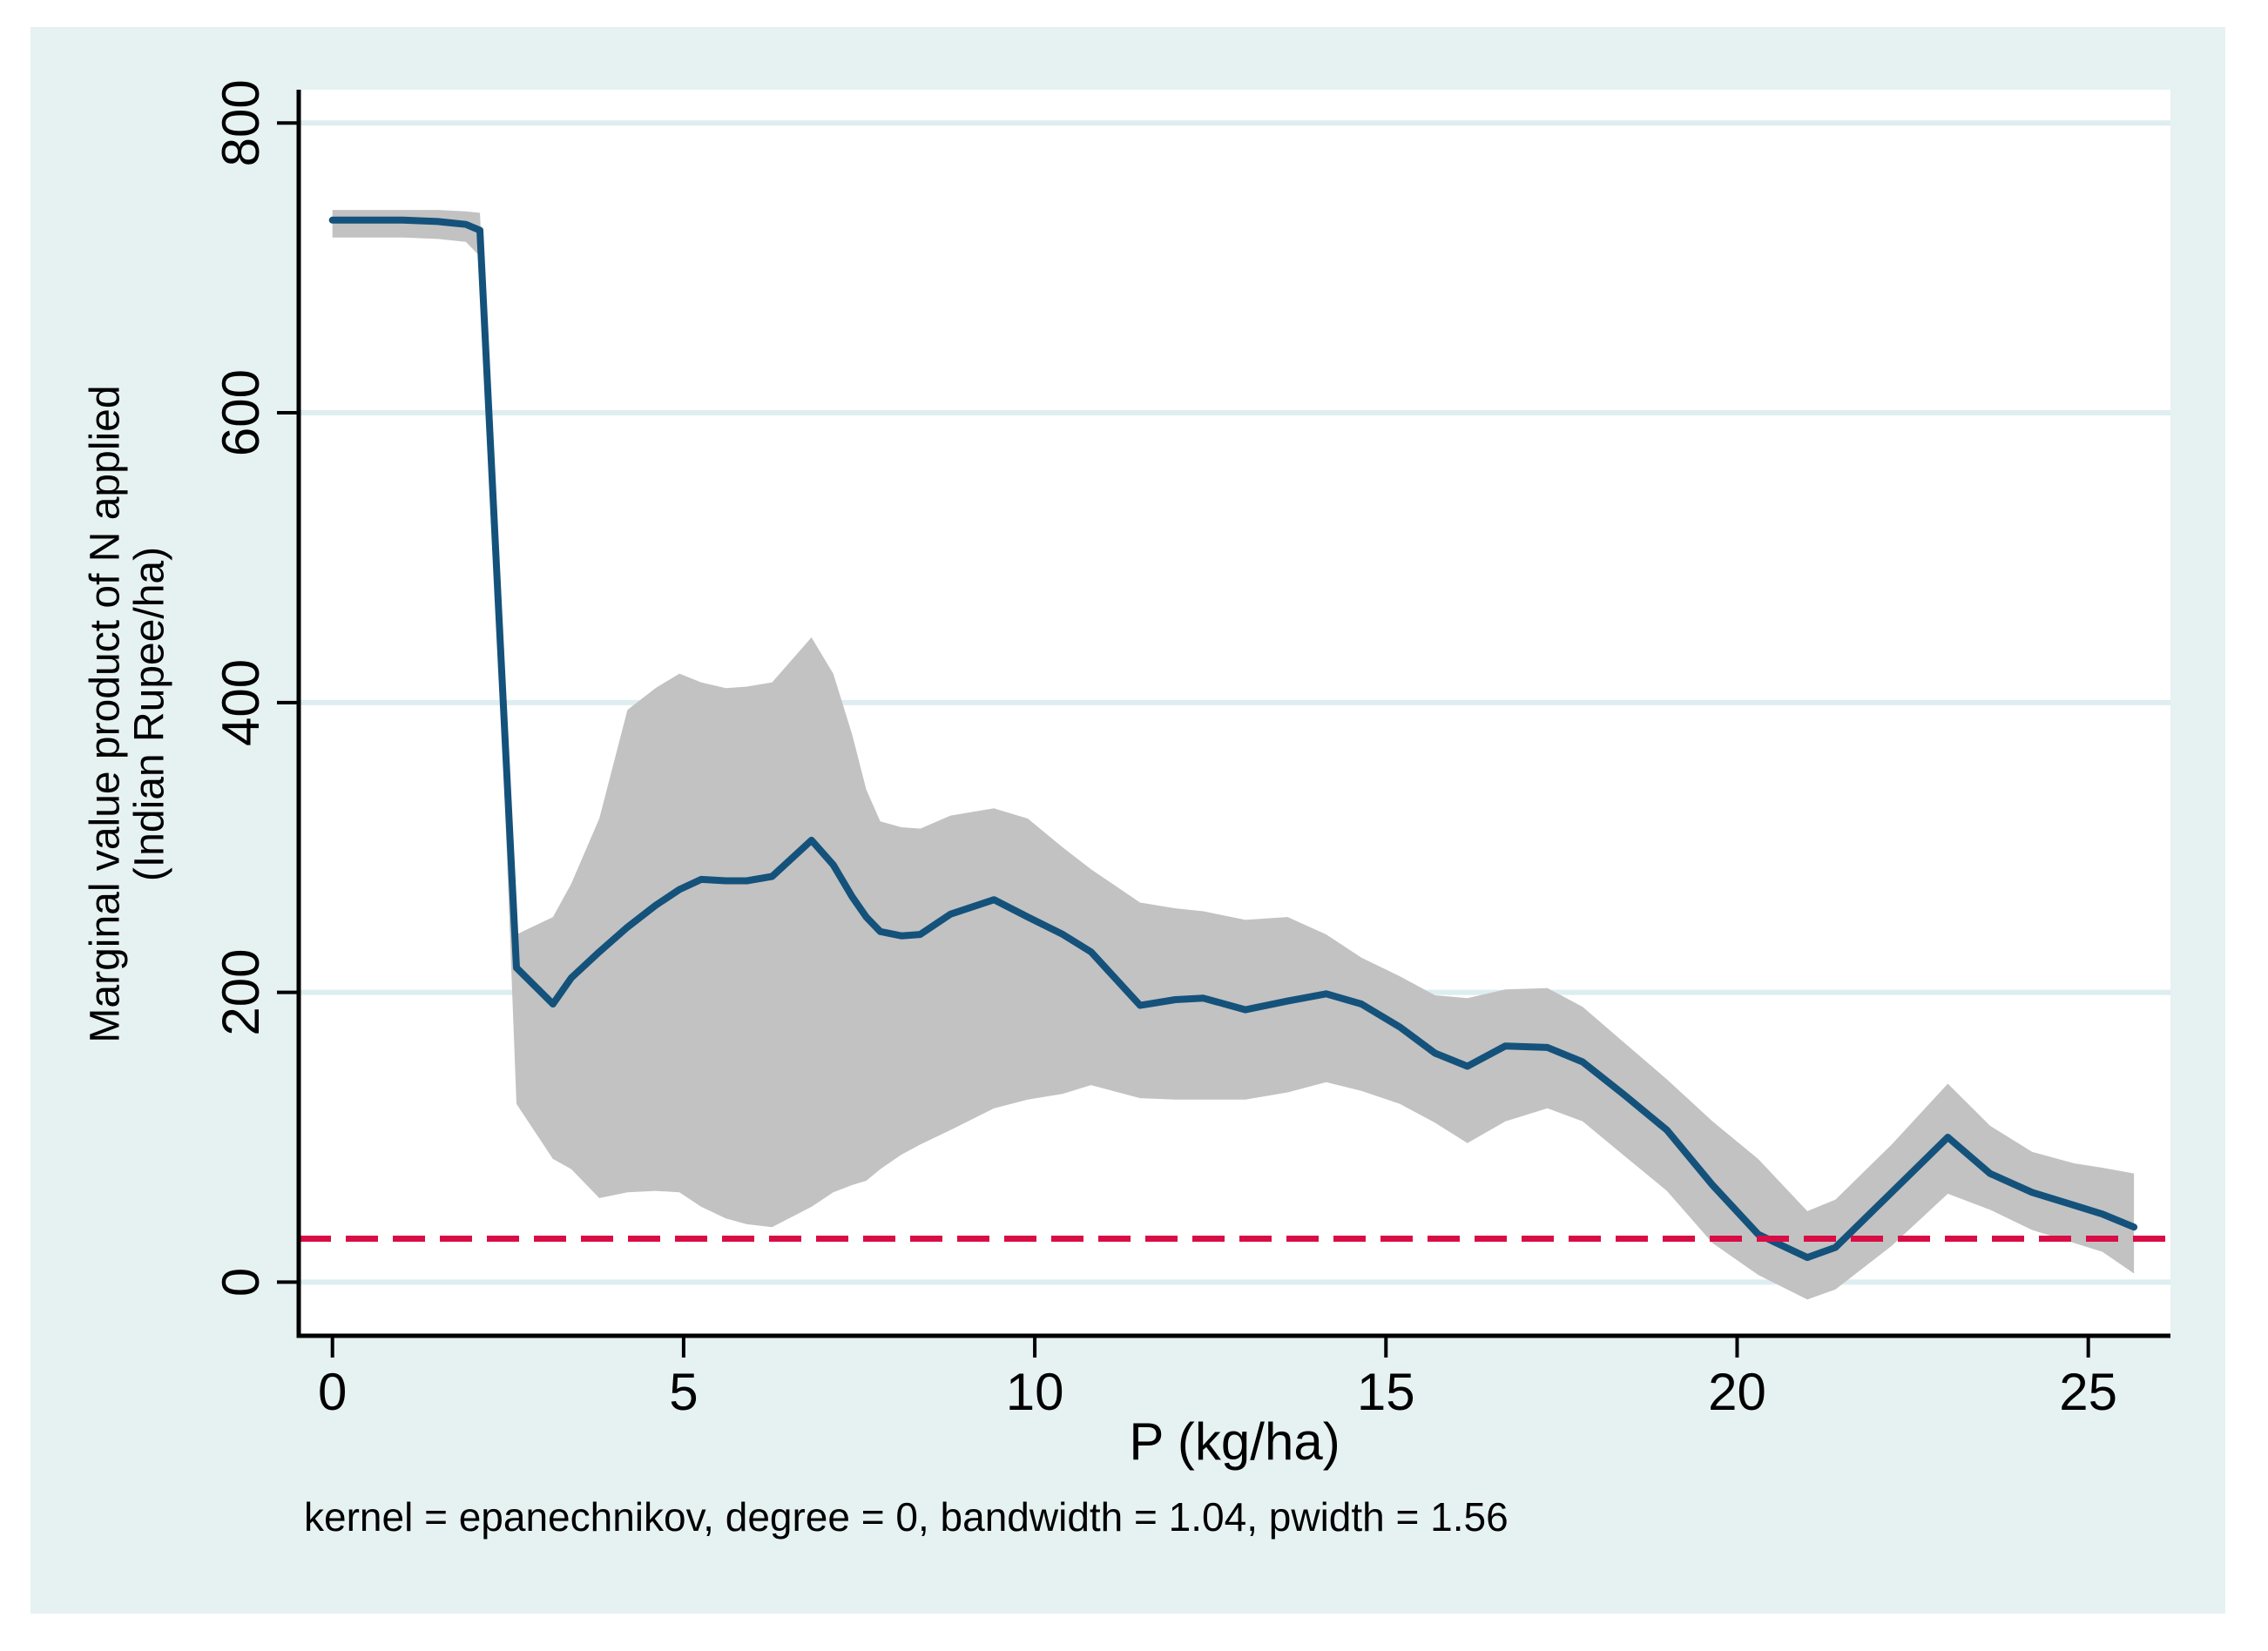  Describe the element at coordinates (1234, 1441) in the screenshot. I see `x-axis-title: P (kg/ha)` at that location.